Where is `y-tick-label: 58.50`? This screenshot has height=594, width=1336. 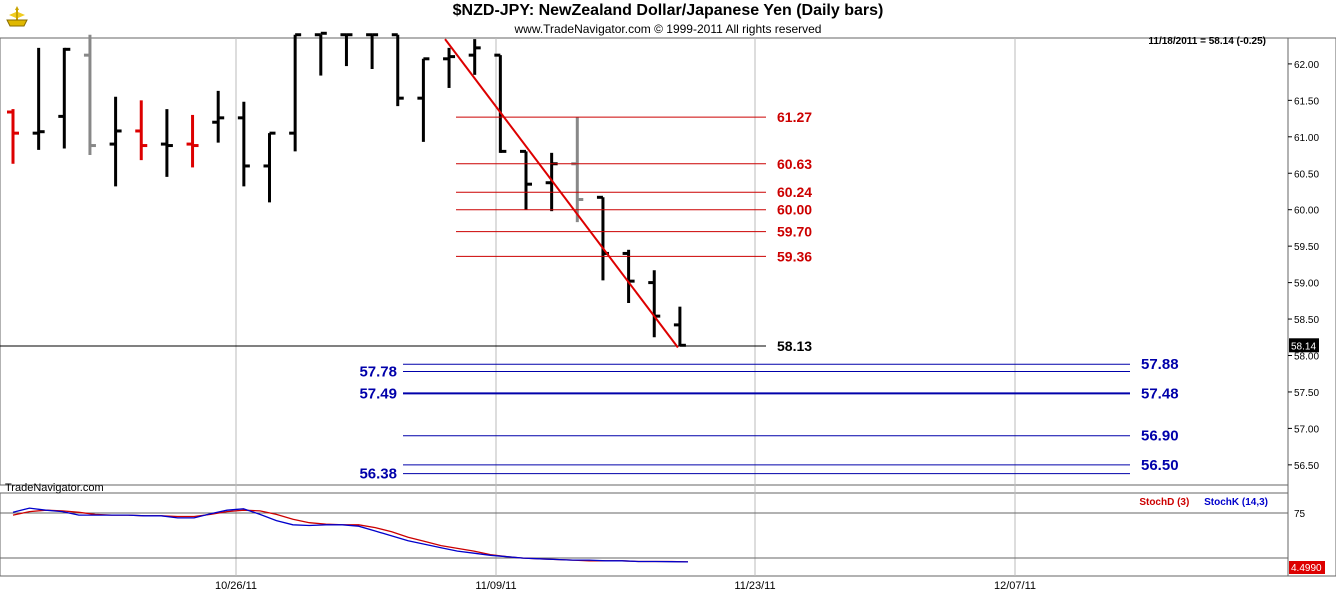
y-tick-label: 58.50 is located at coordinates (1306, 320).